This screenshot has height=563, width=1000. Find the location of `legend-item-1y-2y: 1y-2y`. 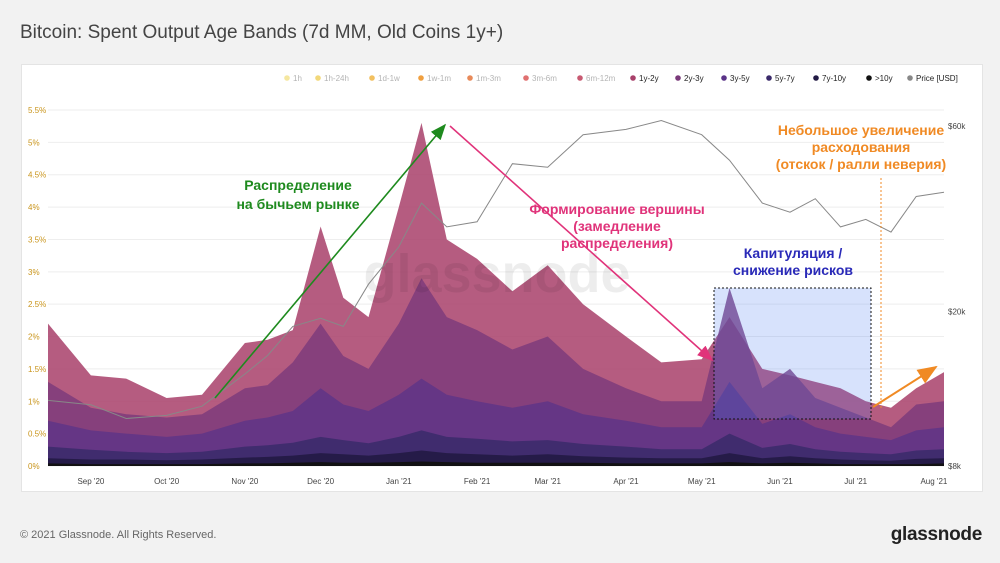

legend-item-1y-2y: 1y-2y is located at coordinates (644, 78).